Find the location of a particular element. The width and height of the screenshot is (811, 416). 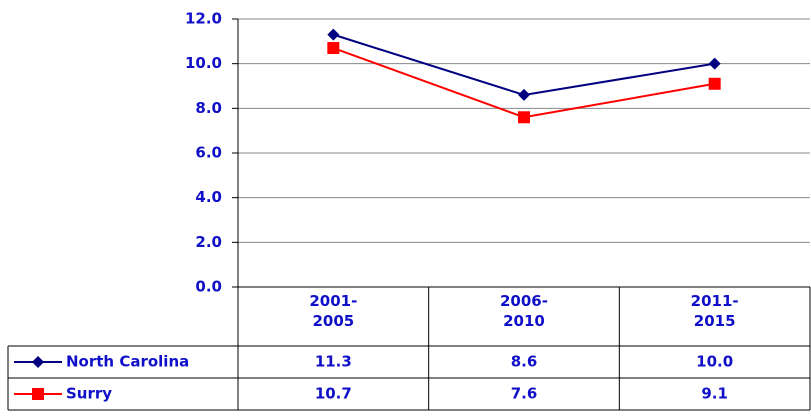

x-tick-cell: 2006-2010 is located at coordinates (523, 311).